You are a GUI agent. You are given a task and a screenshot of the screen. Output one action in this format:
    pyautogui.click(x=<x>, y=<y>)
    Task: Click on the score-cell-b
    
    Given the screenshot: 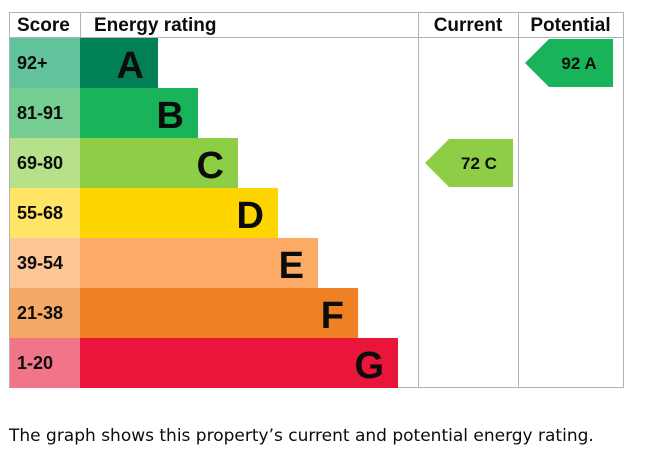 What is the action you would take?
    pyautogui.click(x=45, y=113)
    